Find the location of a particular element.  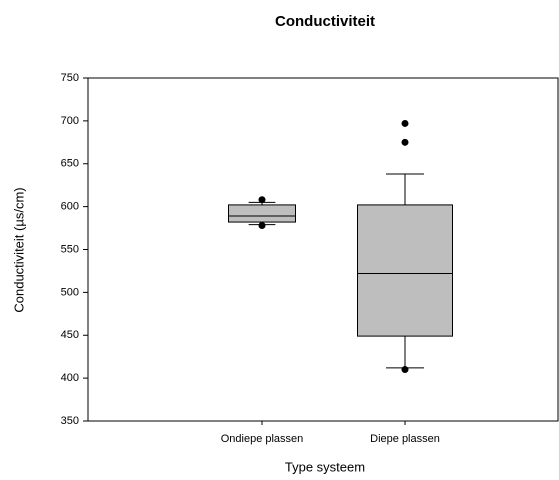

y-tick-label: 350 is located at coordinates (70, 421).